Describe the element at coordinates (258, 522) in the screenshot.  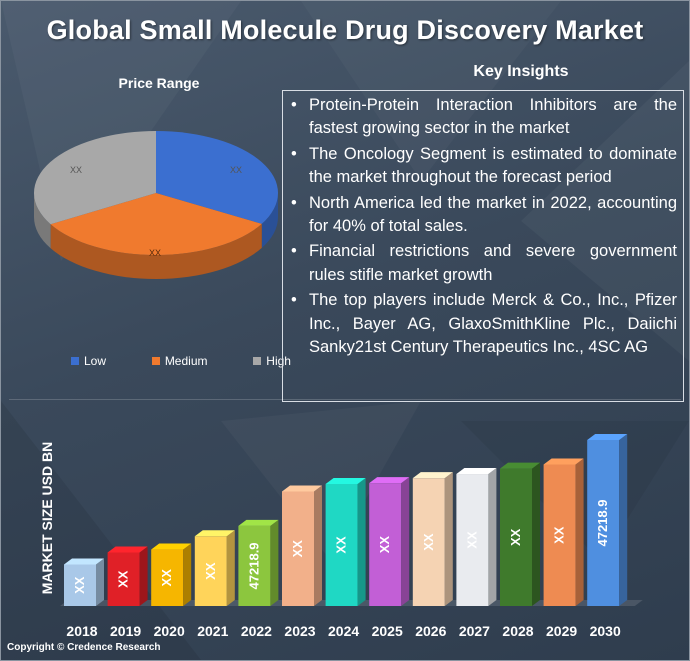
I see `bar-top-2022` at that location.